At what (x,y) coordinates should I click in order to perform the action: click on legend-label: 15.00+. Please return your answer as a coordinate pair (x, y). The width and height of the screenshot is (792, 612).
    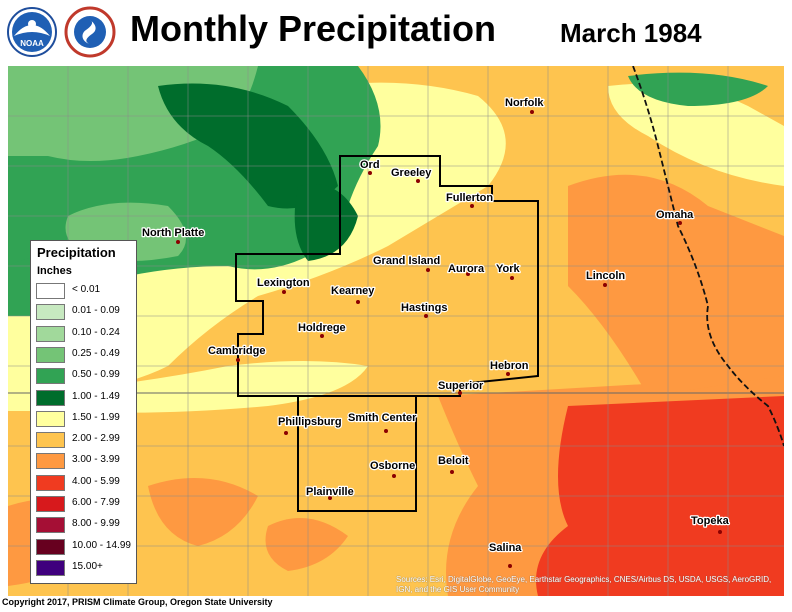
    Looking at the image, I should click on (87, 566).